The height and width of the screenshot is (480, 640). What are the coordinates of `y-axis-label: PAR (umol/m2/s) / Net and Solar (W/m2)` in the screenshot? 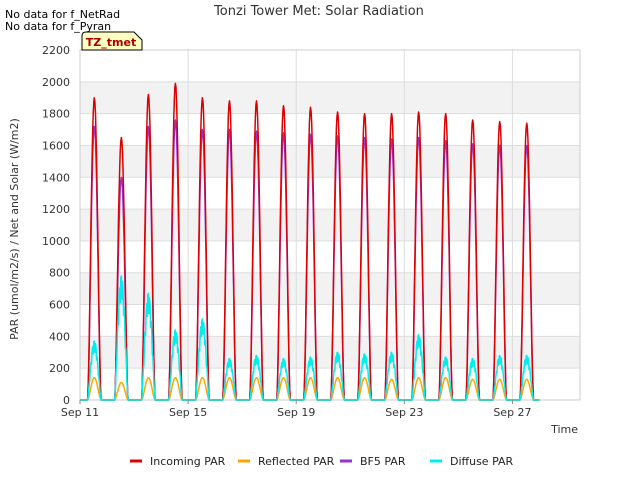 It's located at (14, 229).